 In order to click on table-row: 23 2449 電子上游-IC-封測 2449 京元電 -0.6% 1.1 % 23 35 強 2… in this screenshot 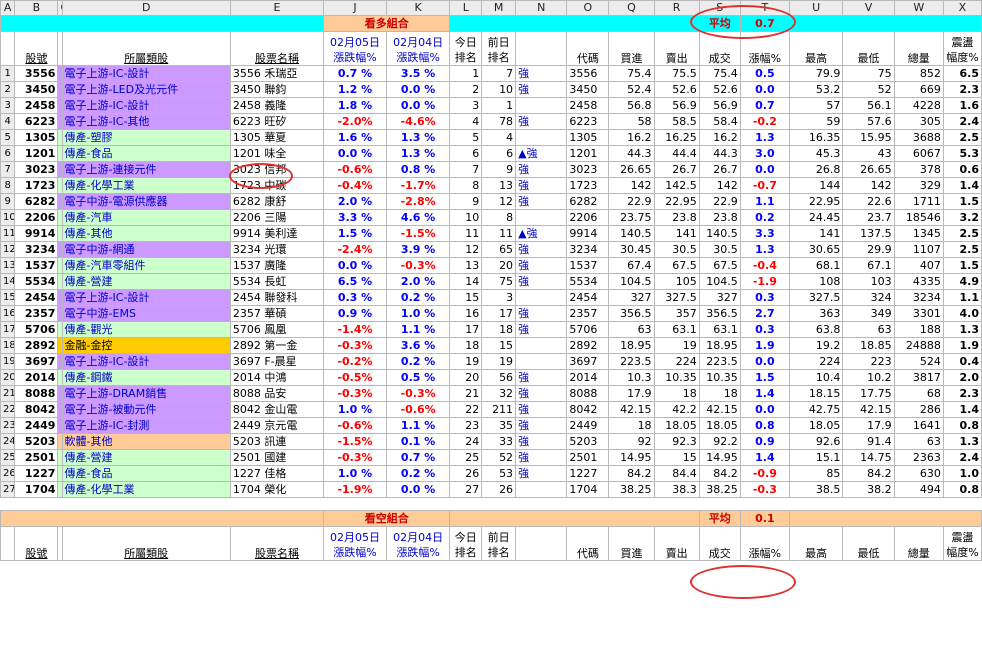, I will do `click(491, 425)`.